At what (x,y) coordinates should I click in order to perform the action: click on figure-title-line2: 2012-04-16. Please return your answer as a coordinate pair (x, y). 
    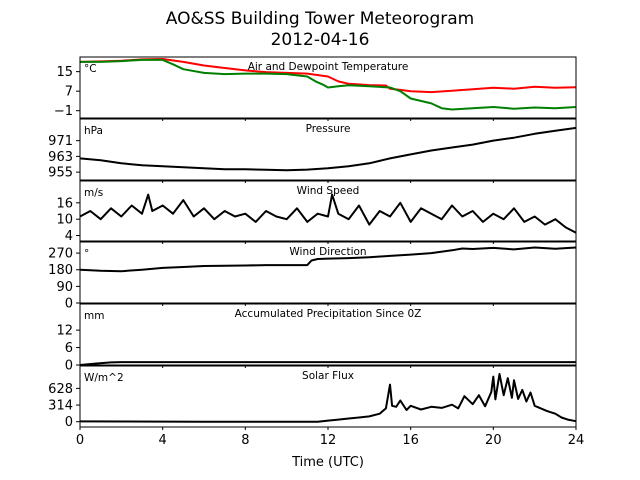
    Looking at the image, I should click on (320, 40).